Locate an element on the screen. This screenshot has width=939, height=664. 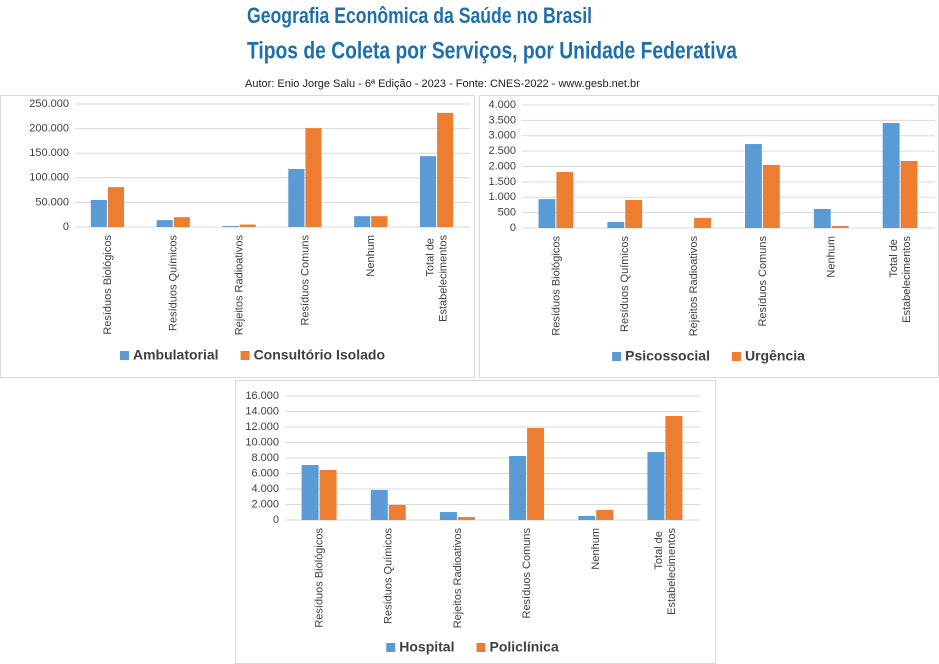
y-tick-label: 16.000 is located at coordinates (262, 396).